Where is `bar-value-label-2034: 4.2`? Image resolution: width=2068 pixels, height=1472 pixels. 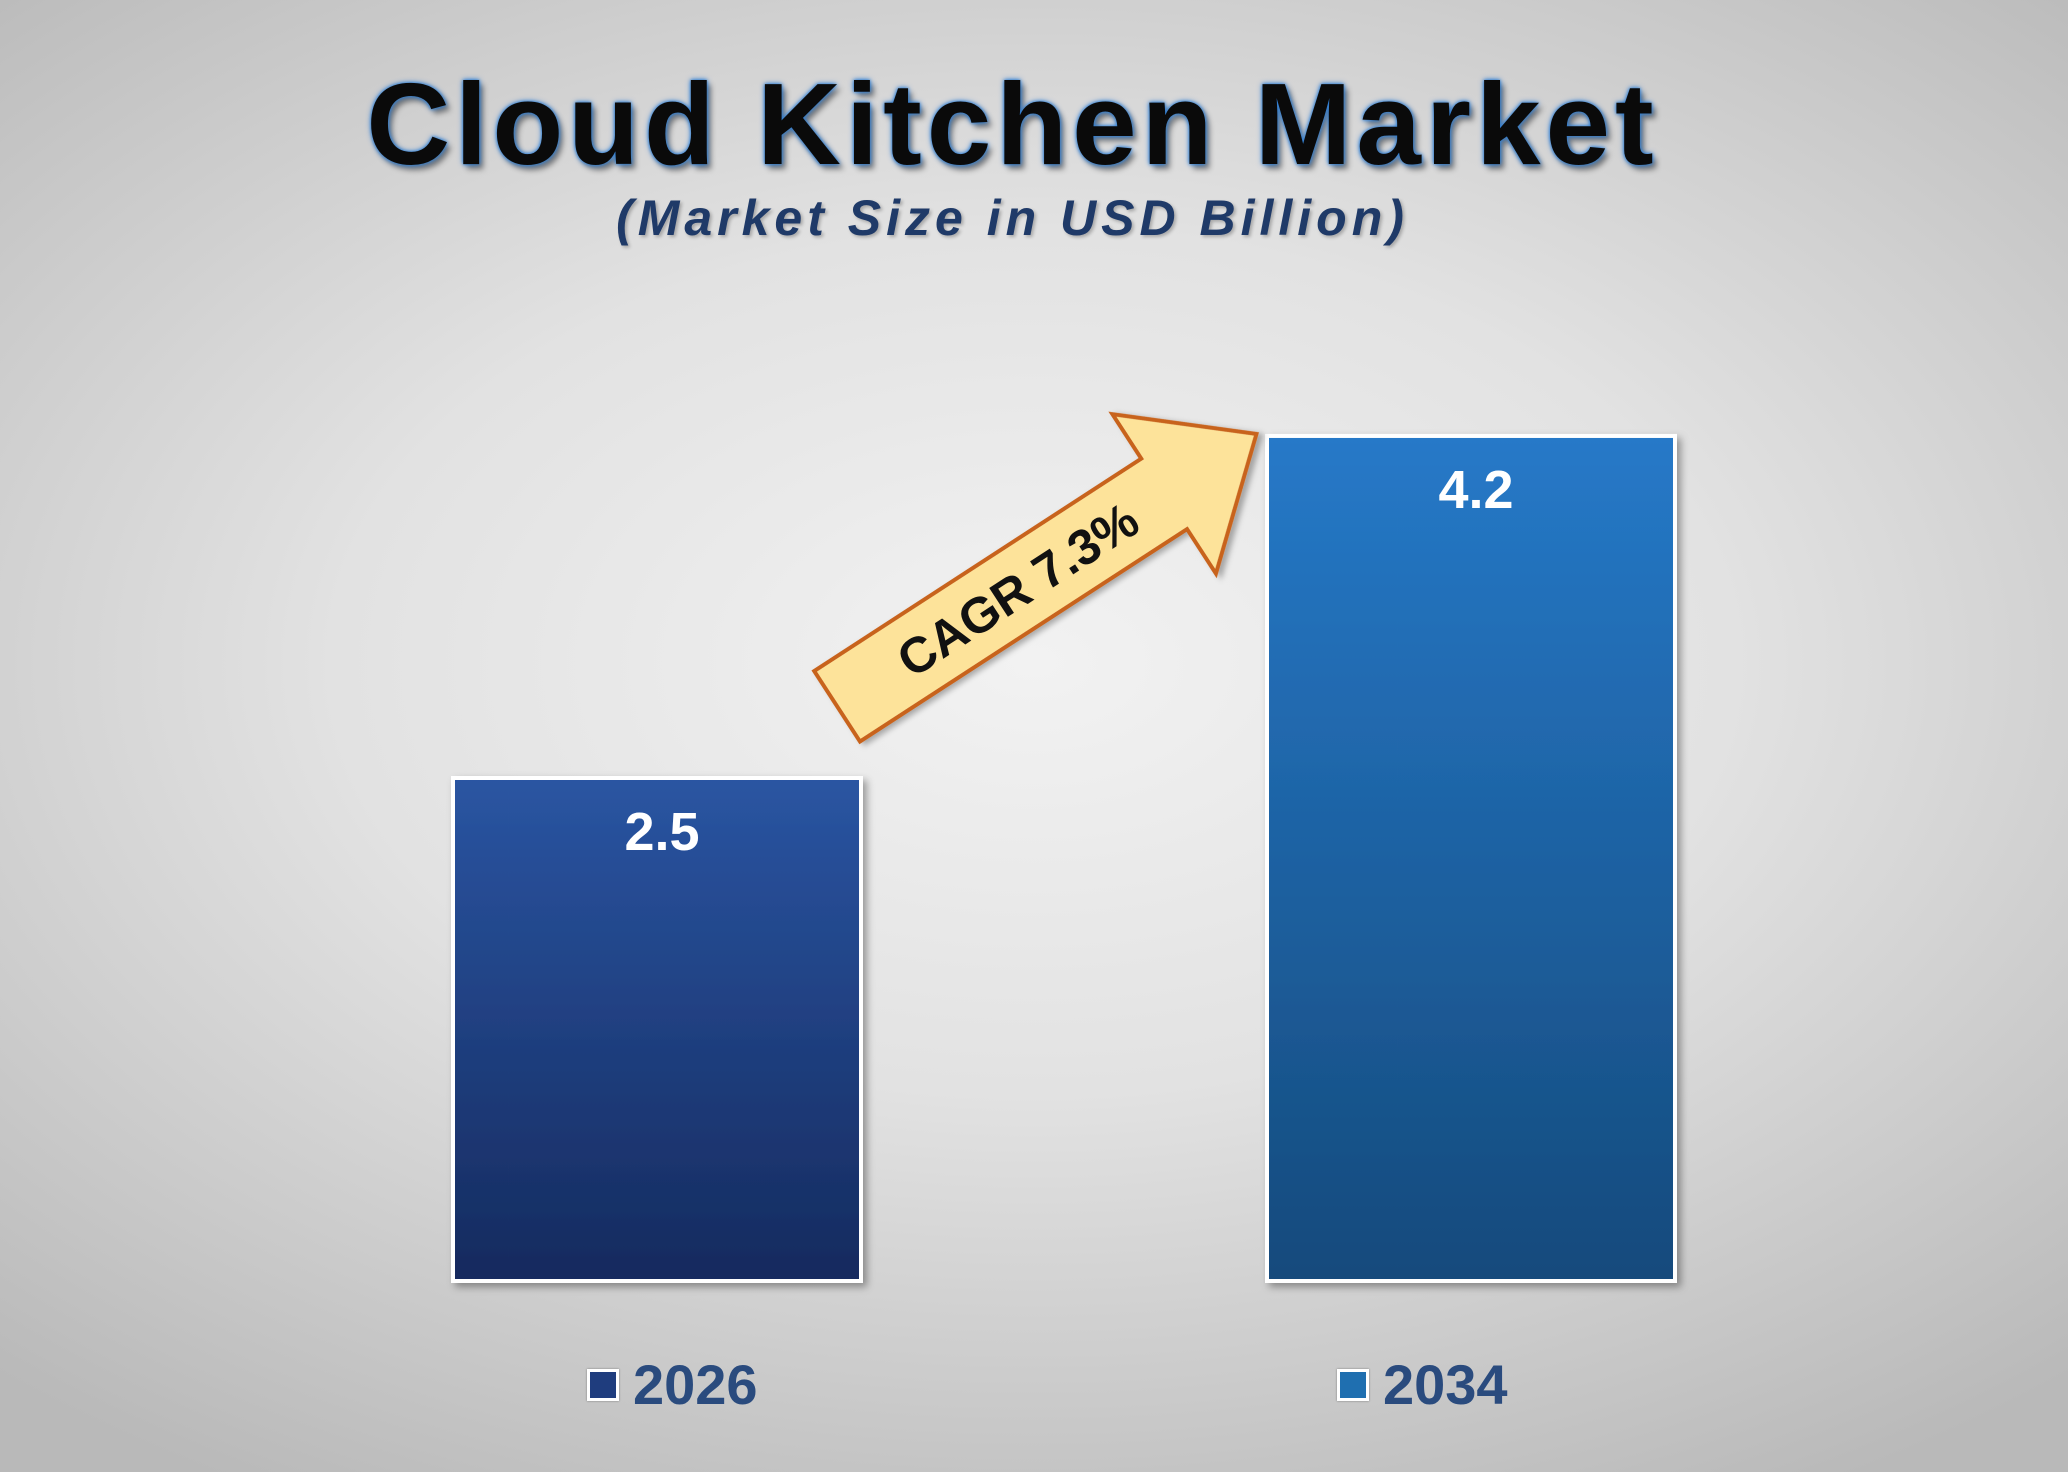 bar-value-label-2034: 4.2 is located at coordinates (1475, 490).